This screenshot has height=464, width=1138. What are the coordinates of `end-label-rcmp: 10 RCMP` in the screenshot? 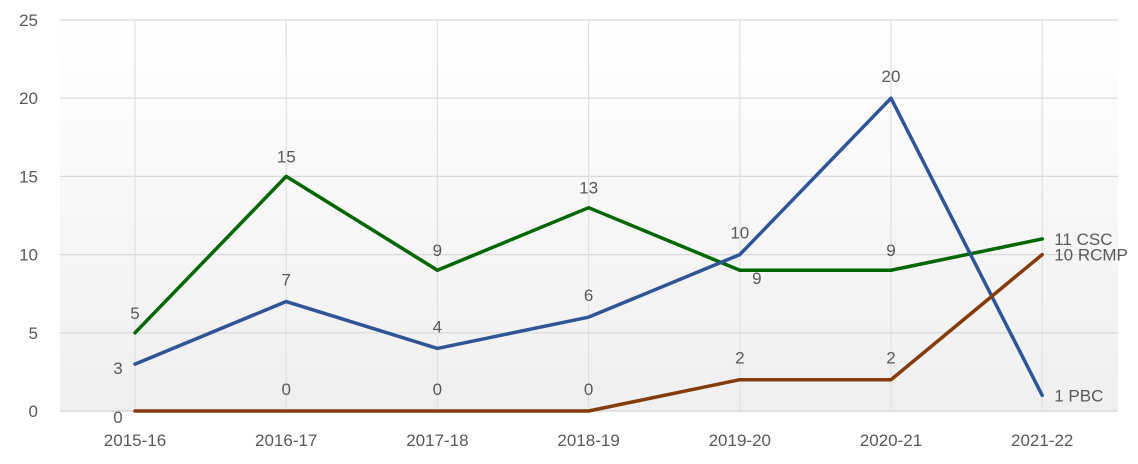 It's located at (1091, 255).